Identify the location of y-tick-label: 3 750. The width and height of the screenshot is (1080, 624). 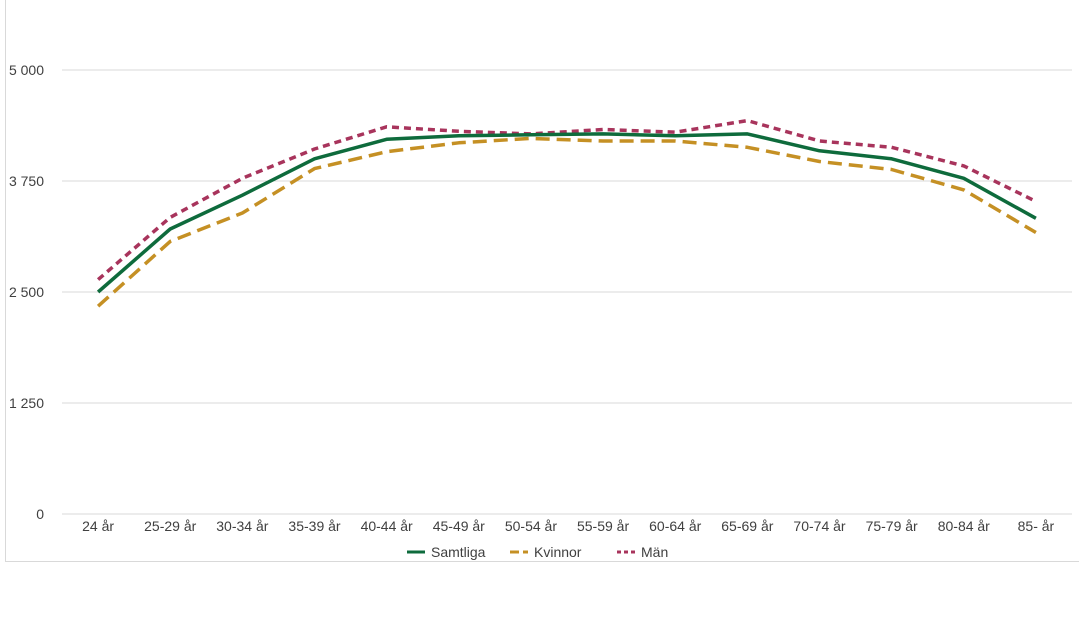
(26, 181).